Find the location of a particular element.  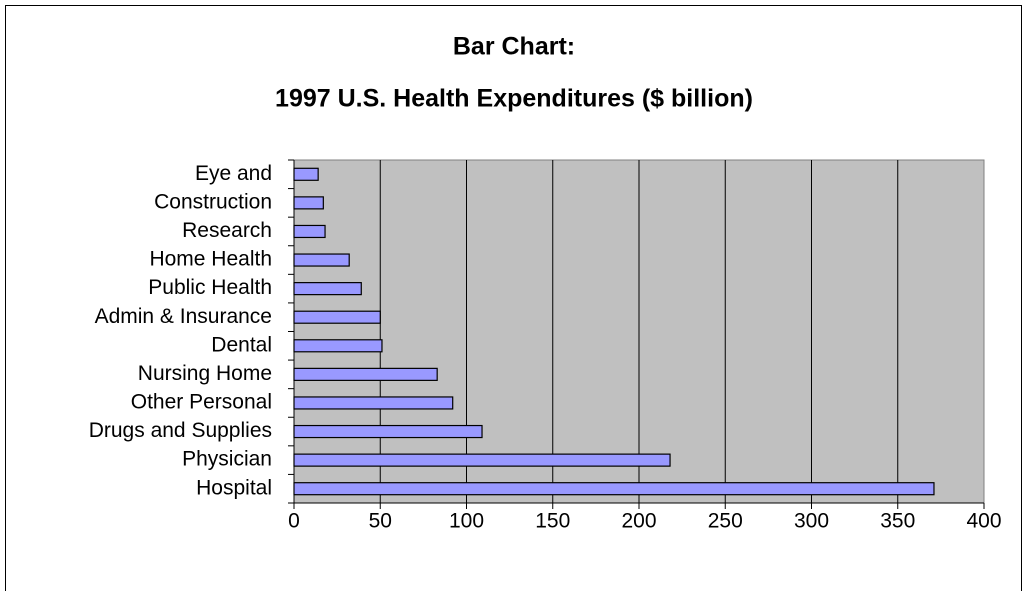

y-tick-label: Admin & Insurance is located at coordinates (183, 316).